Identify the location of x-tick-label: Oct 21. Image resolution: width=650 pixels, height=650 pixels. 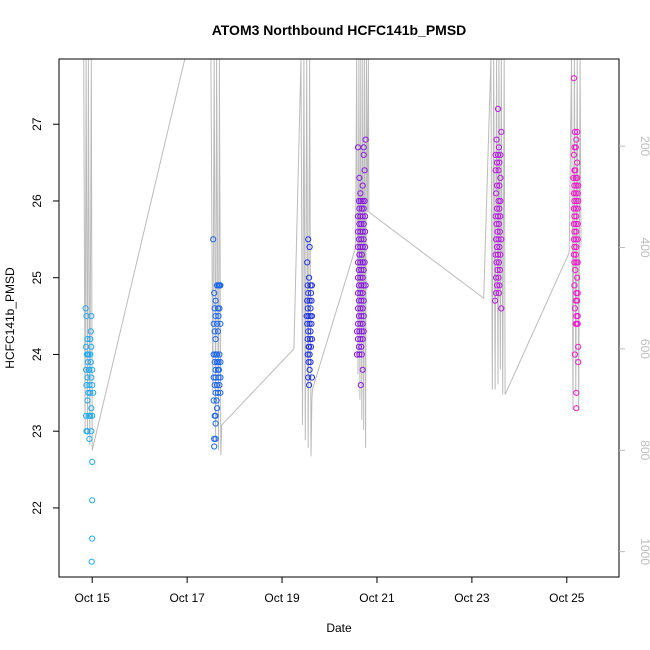
(377, 598).